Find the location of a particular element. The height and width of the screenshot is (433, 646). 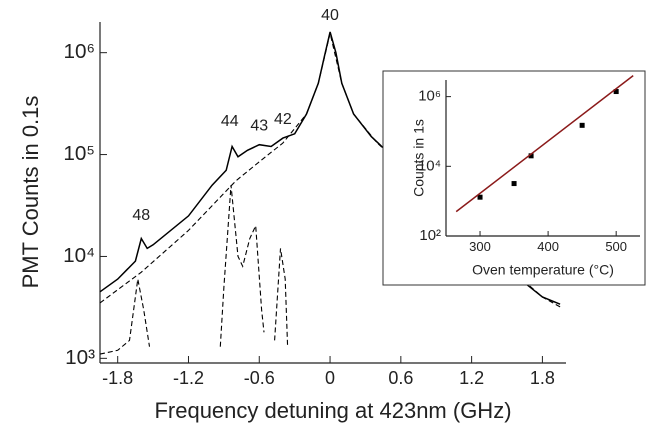

y-tick-label: 10³ is located at coordinates (80, 357).